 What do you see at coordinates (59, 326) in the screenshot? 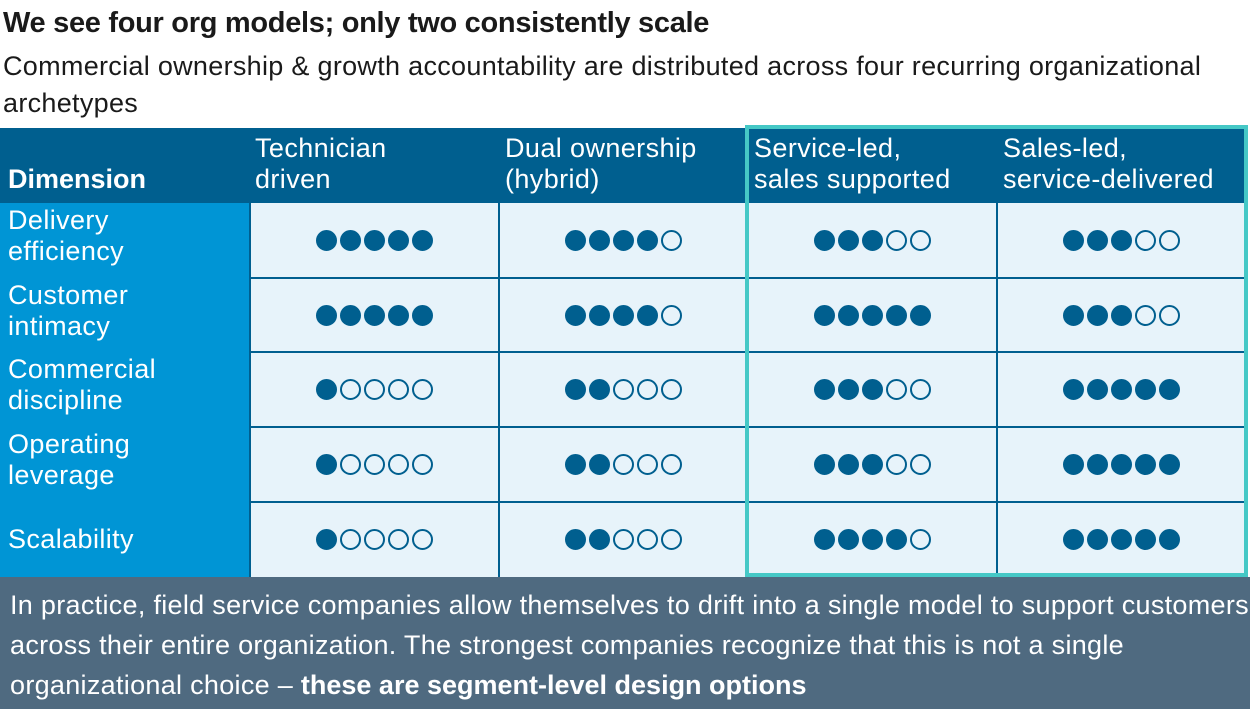
I see `dimension-label-line2: intimacy` at bounding box center [59, 326].